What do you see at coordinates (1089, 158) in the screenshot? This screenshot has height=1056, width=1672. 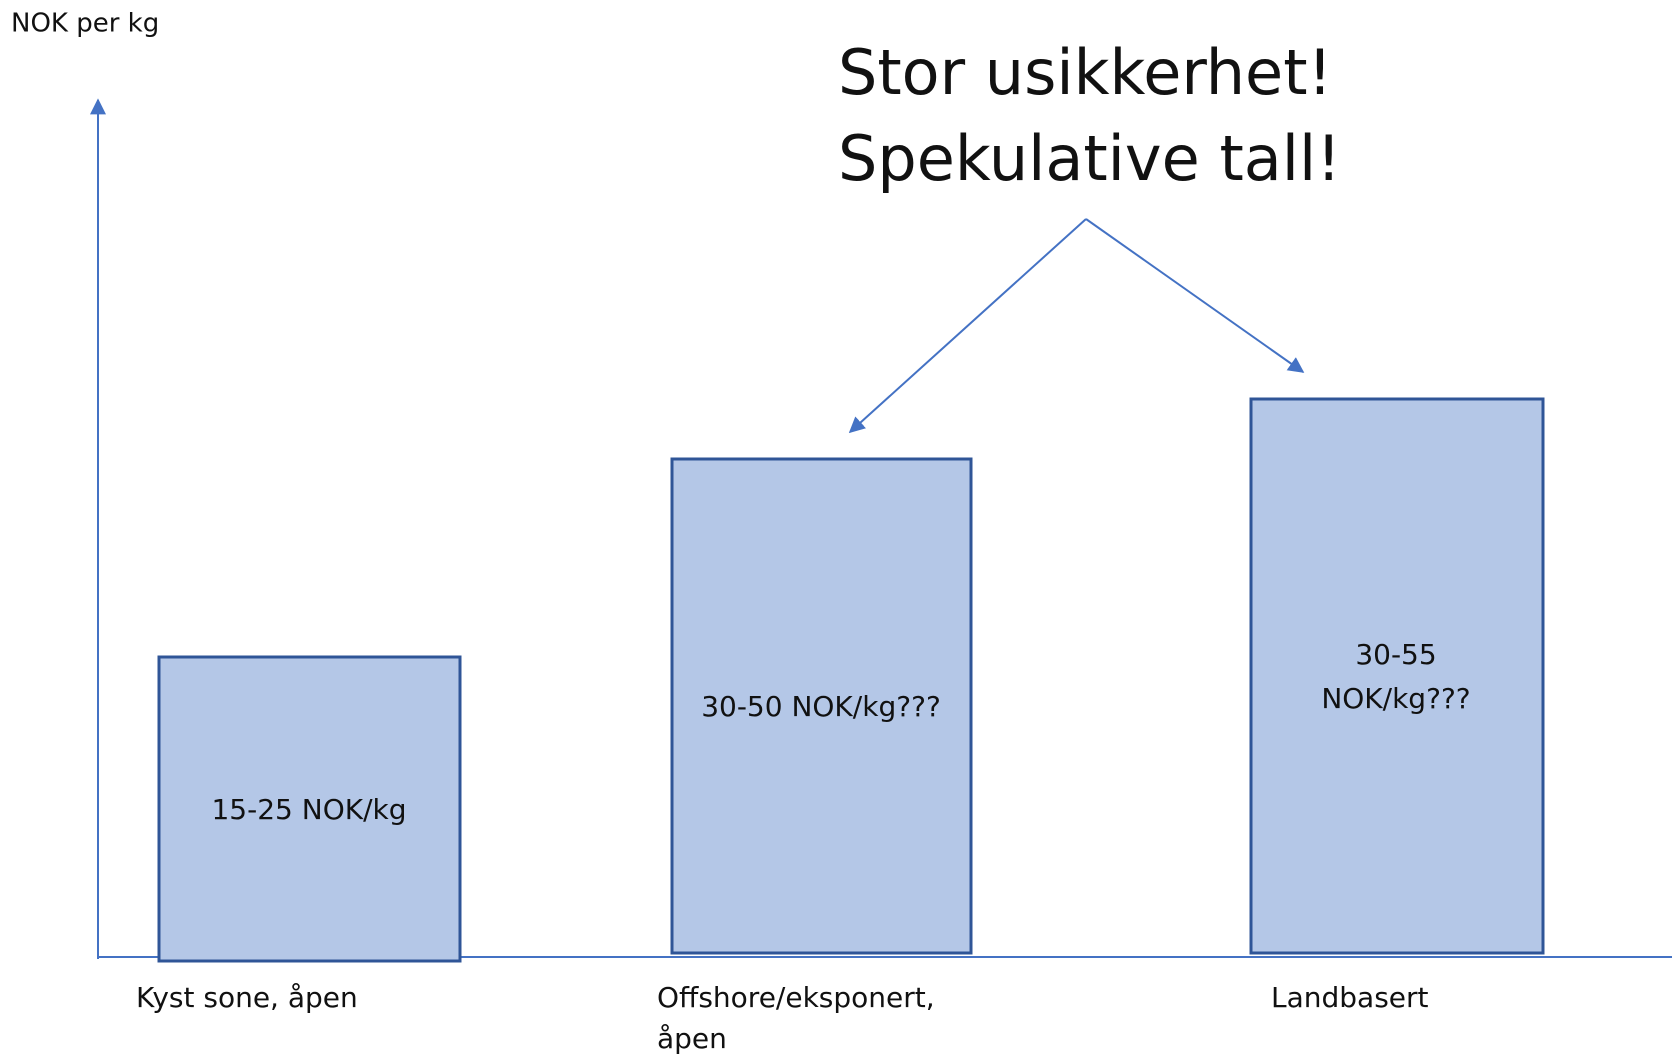 I see `callout-text: Spekulative tall!` at bounding box center [1089, 158].